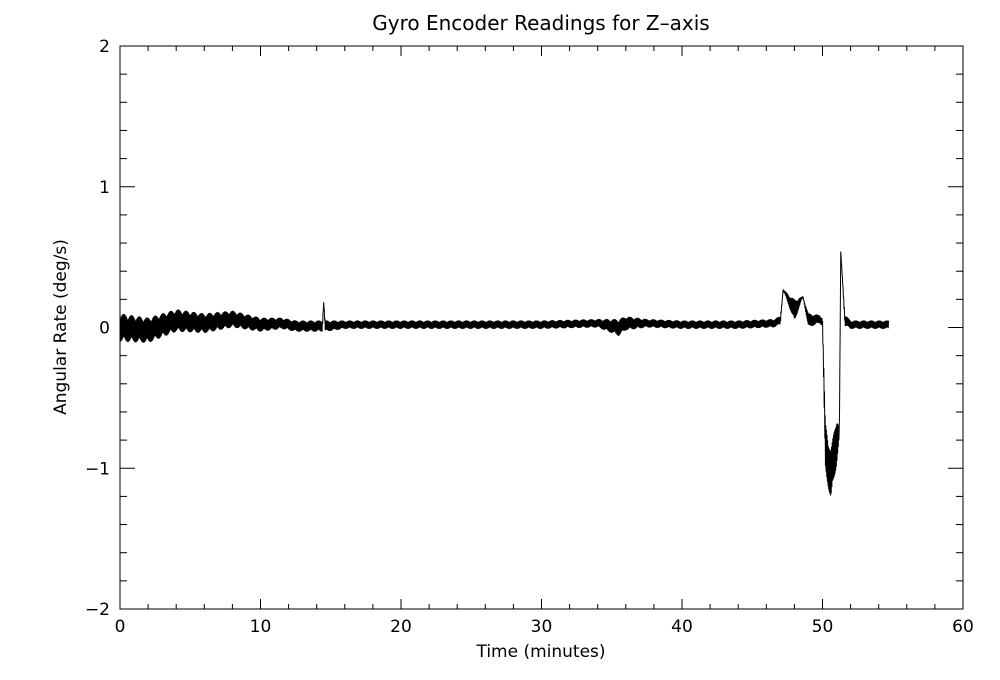  What do you see at coordinates (97, 469) in the screenshot?
I see `y-tick-label: −1` at bounding box center [97, 469].